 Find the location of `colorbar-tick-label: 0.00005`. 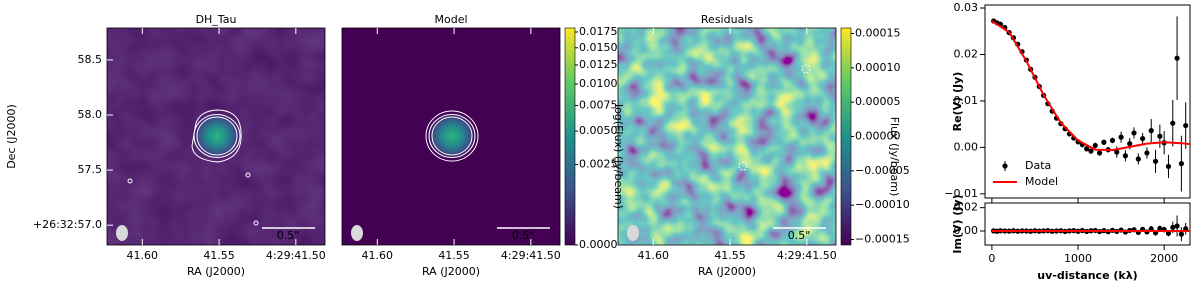

colorbar-tick-label: 0.00005 is located at coordinates (878, 101).